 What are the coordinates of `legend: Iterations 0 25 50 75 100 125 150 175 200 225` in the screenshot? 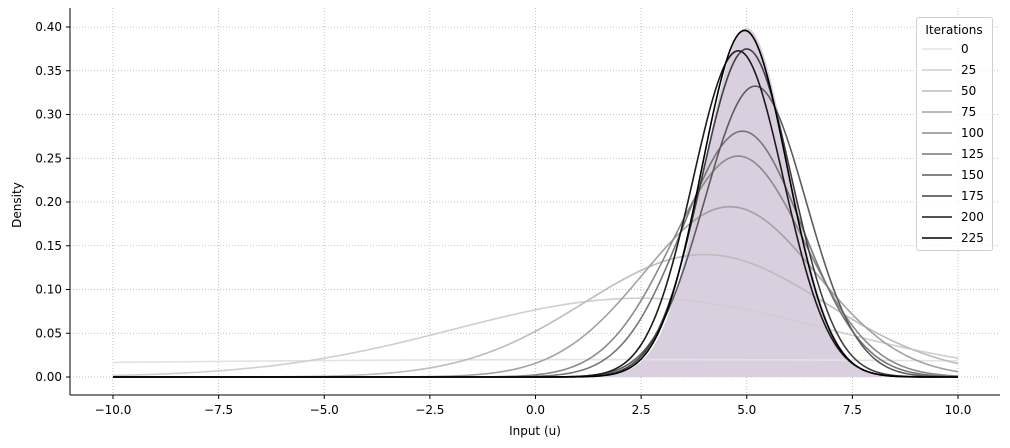 It's located at (954, 134).